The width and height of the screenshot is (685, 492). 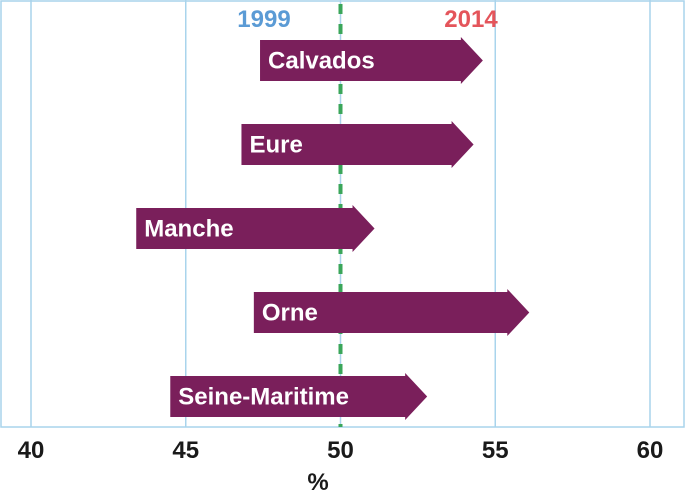 What do you see at coordinates (263, 397) in the screenshot?
I see `bar-label-seine-maritime: Seine-Maritime` at bounding box center [263, 397].